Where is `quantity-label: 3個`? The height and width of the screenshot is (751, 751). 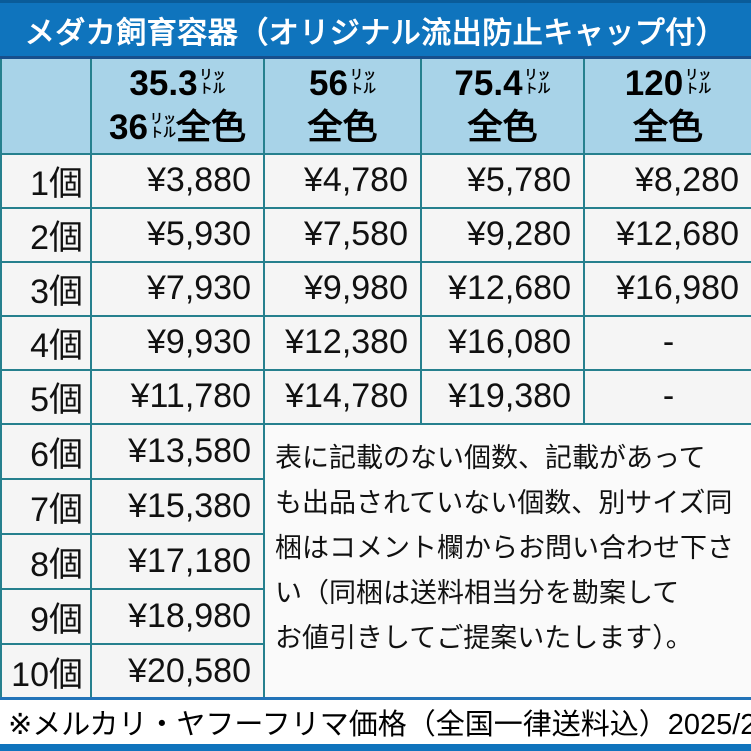 quantity-label: 3個 is located at coordinates (46, 288).